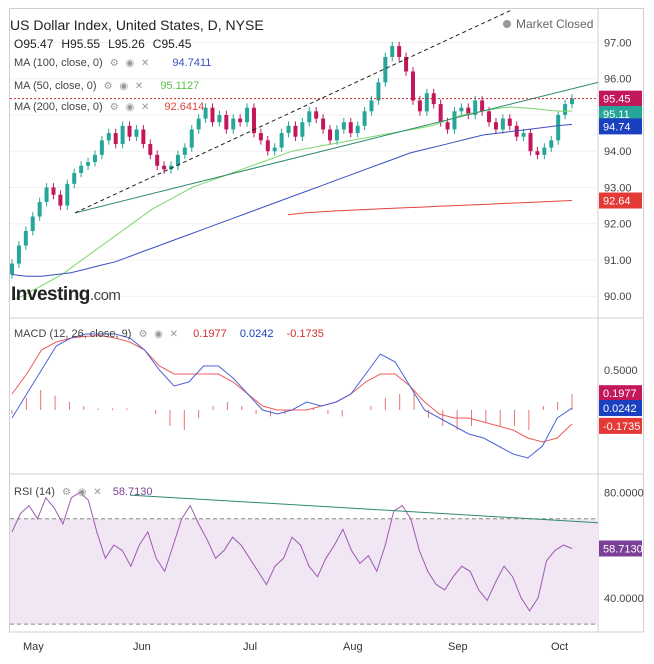 The height and width of the screenshot is (664, 654). Describe the element at coordinates (132, 492) in the screenshot. I see `rsi-value: 58.7130` at that location.